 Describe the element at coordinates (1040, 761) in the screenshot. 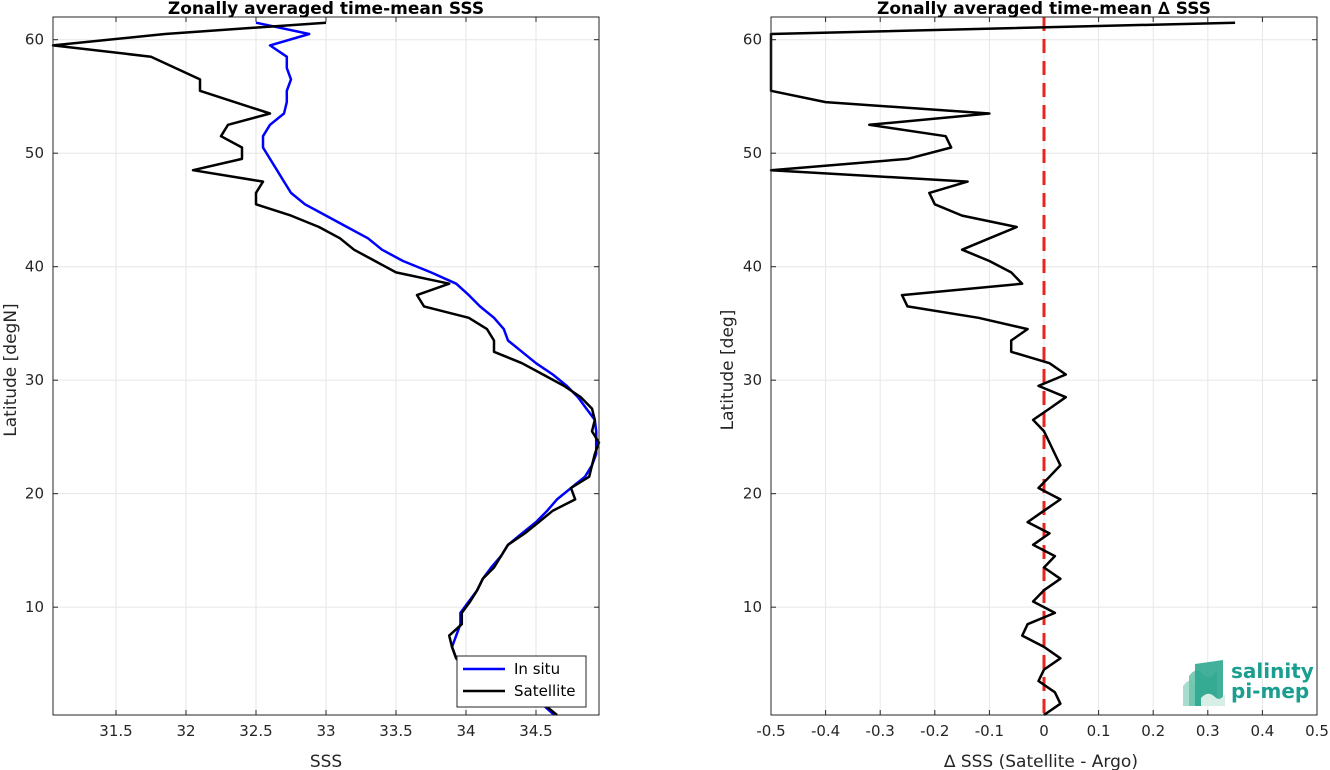

I see `right-x-axis-label: ∆ SSS (Satellite - Argo)` at that location.